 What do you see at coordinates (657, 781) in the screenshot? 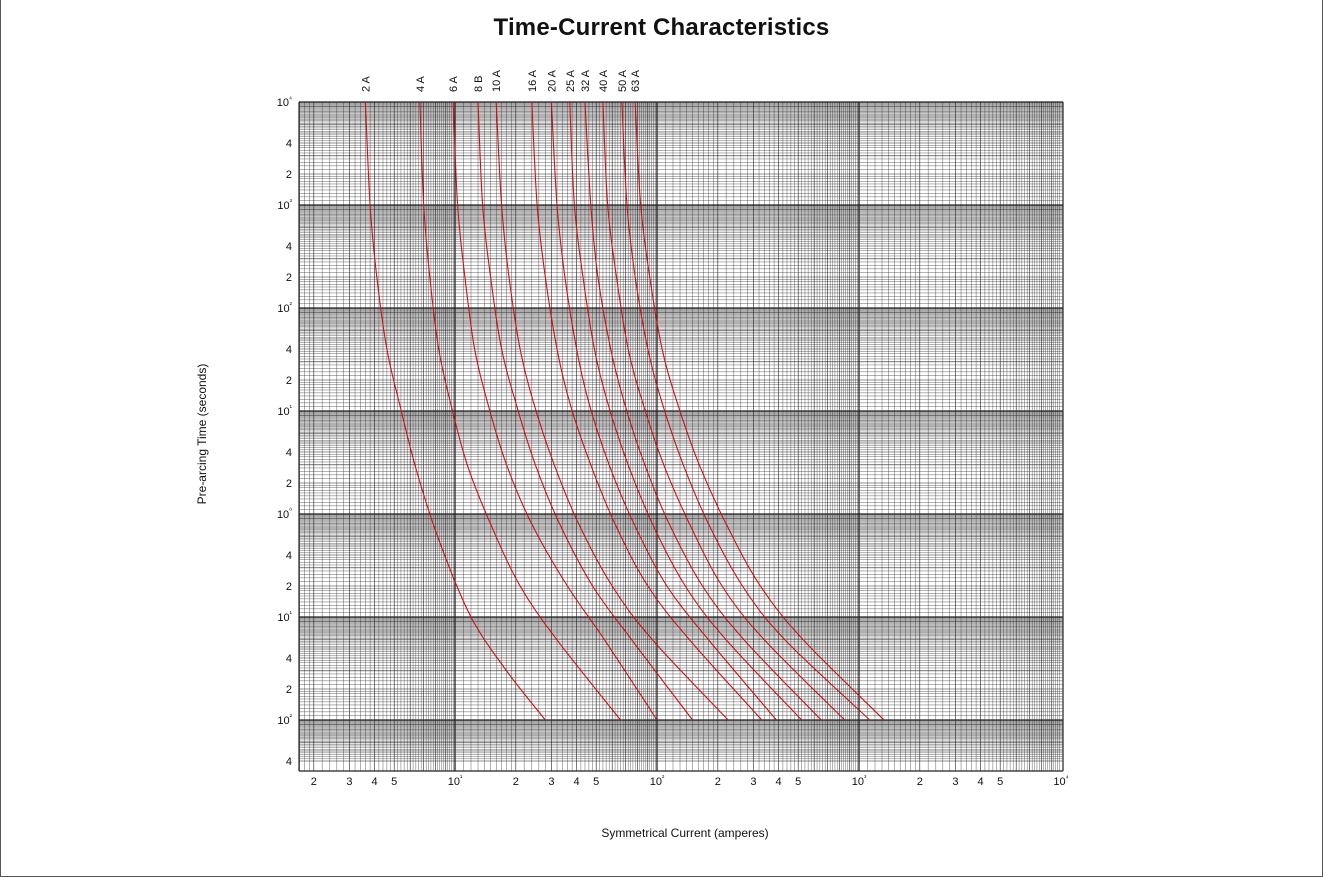
I see `x-tick-label: 10²` at bounding box center [657, 781].